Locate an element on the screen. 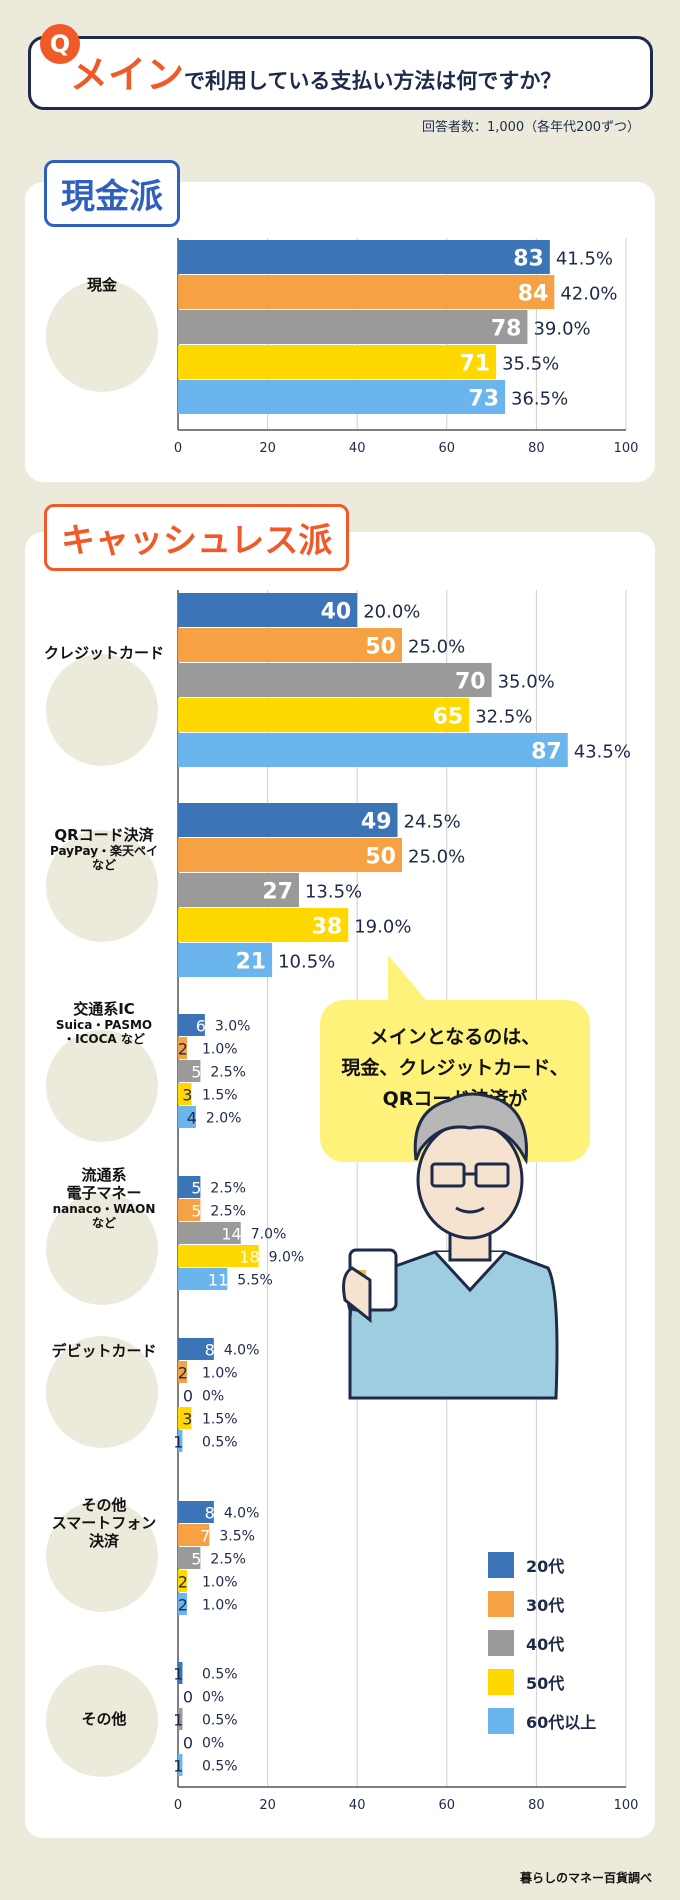 The image size is (680, 1900). value-label: 40 is located at coordinates (336, 611).